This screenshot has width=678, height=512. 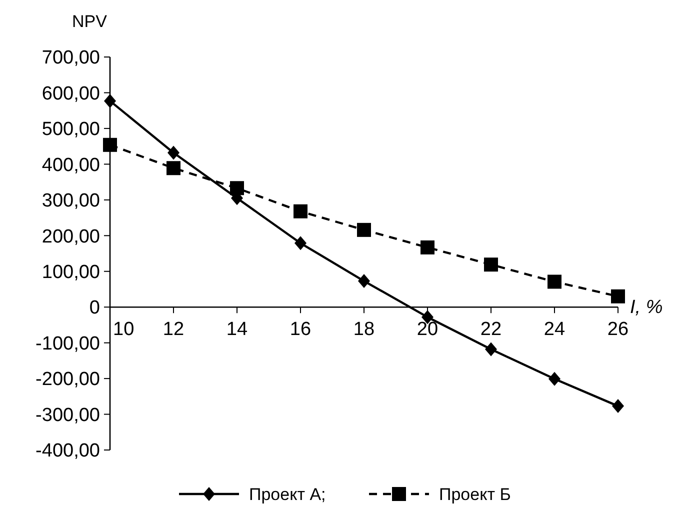 What do you see at coordinates (90, 21) in the screenshot?
I see `y-axis-title: NPV` at bounding box center [90, 21].